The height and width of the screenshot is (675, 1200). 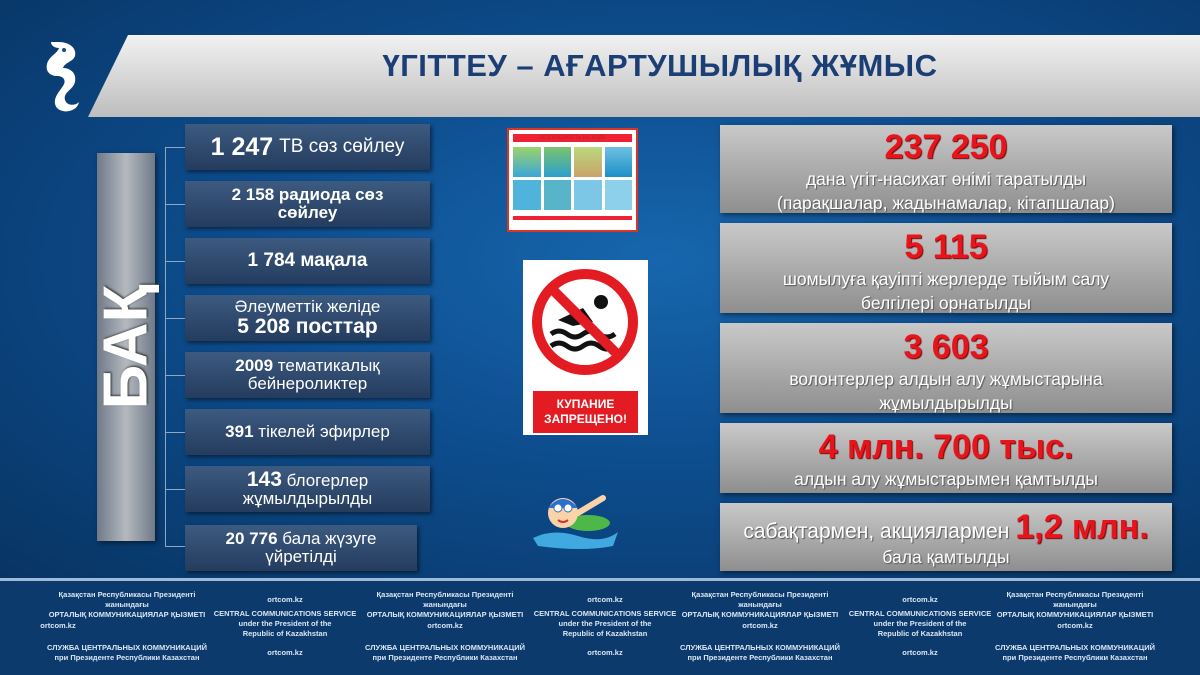 I want to click on poster-title: БЕЗОПАСНОСТЬ НА ВОДЕ, so click(x=572, y=138).